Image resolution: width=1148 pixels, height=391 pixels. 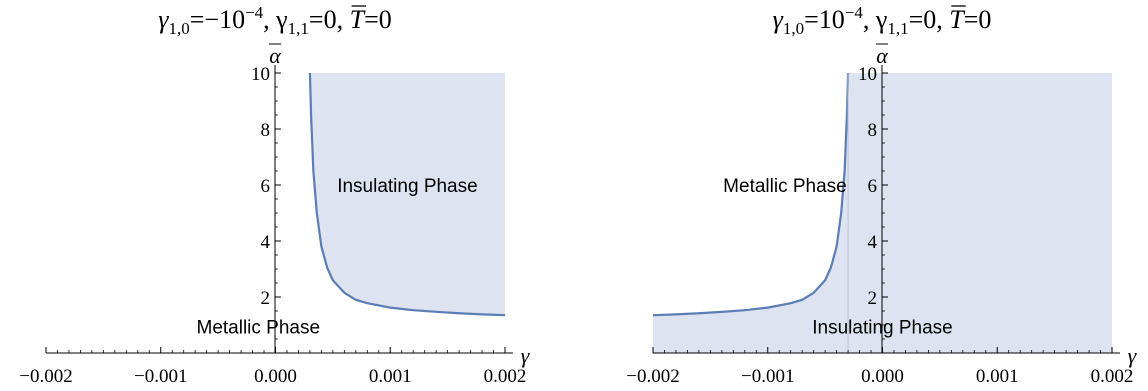 I want to click on insulating-region-fill, so click(x=407, y=194).